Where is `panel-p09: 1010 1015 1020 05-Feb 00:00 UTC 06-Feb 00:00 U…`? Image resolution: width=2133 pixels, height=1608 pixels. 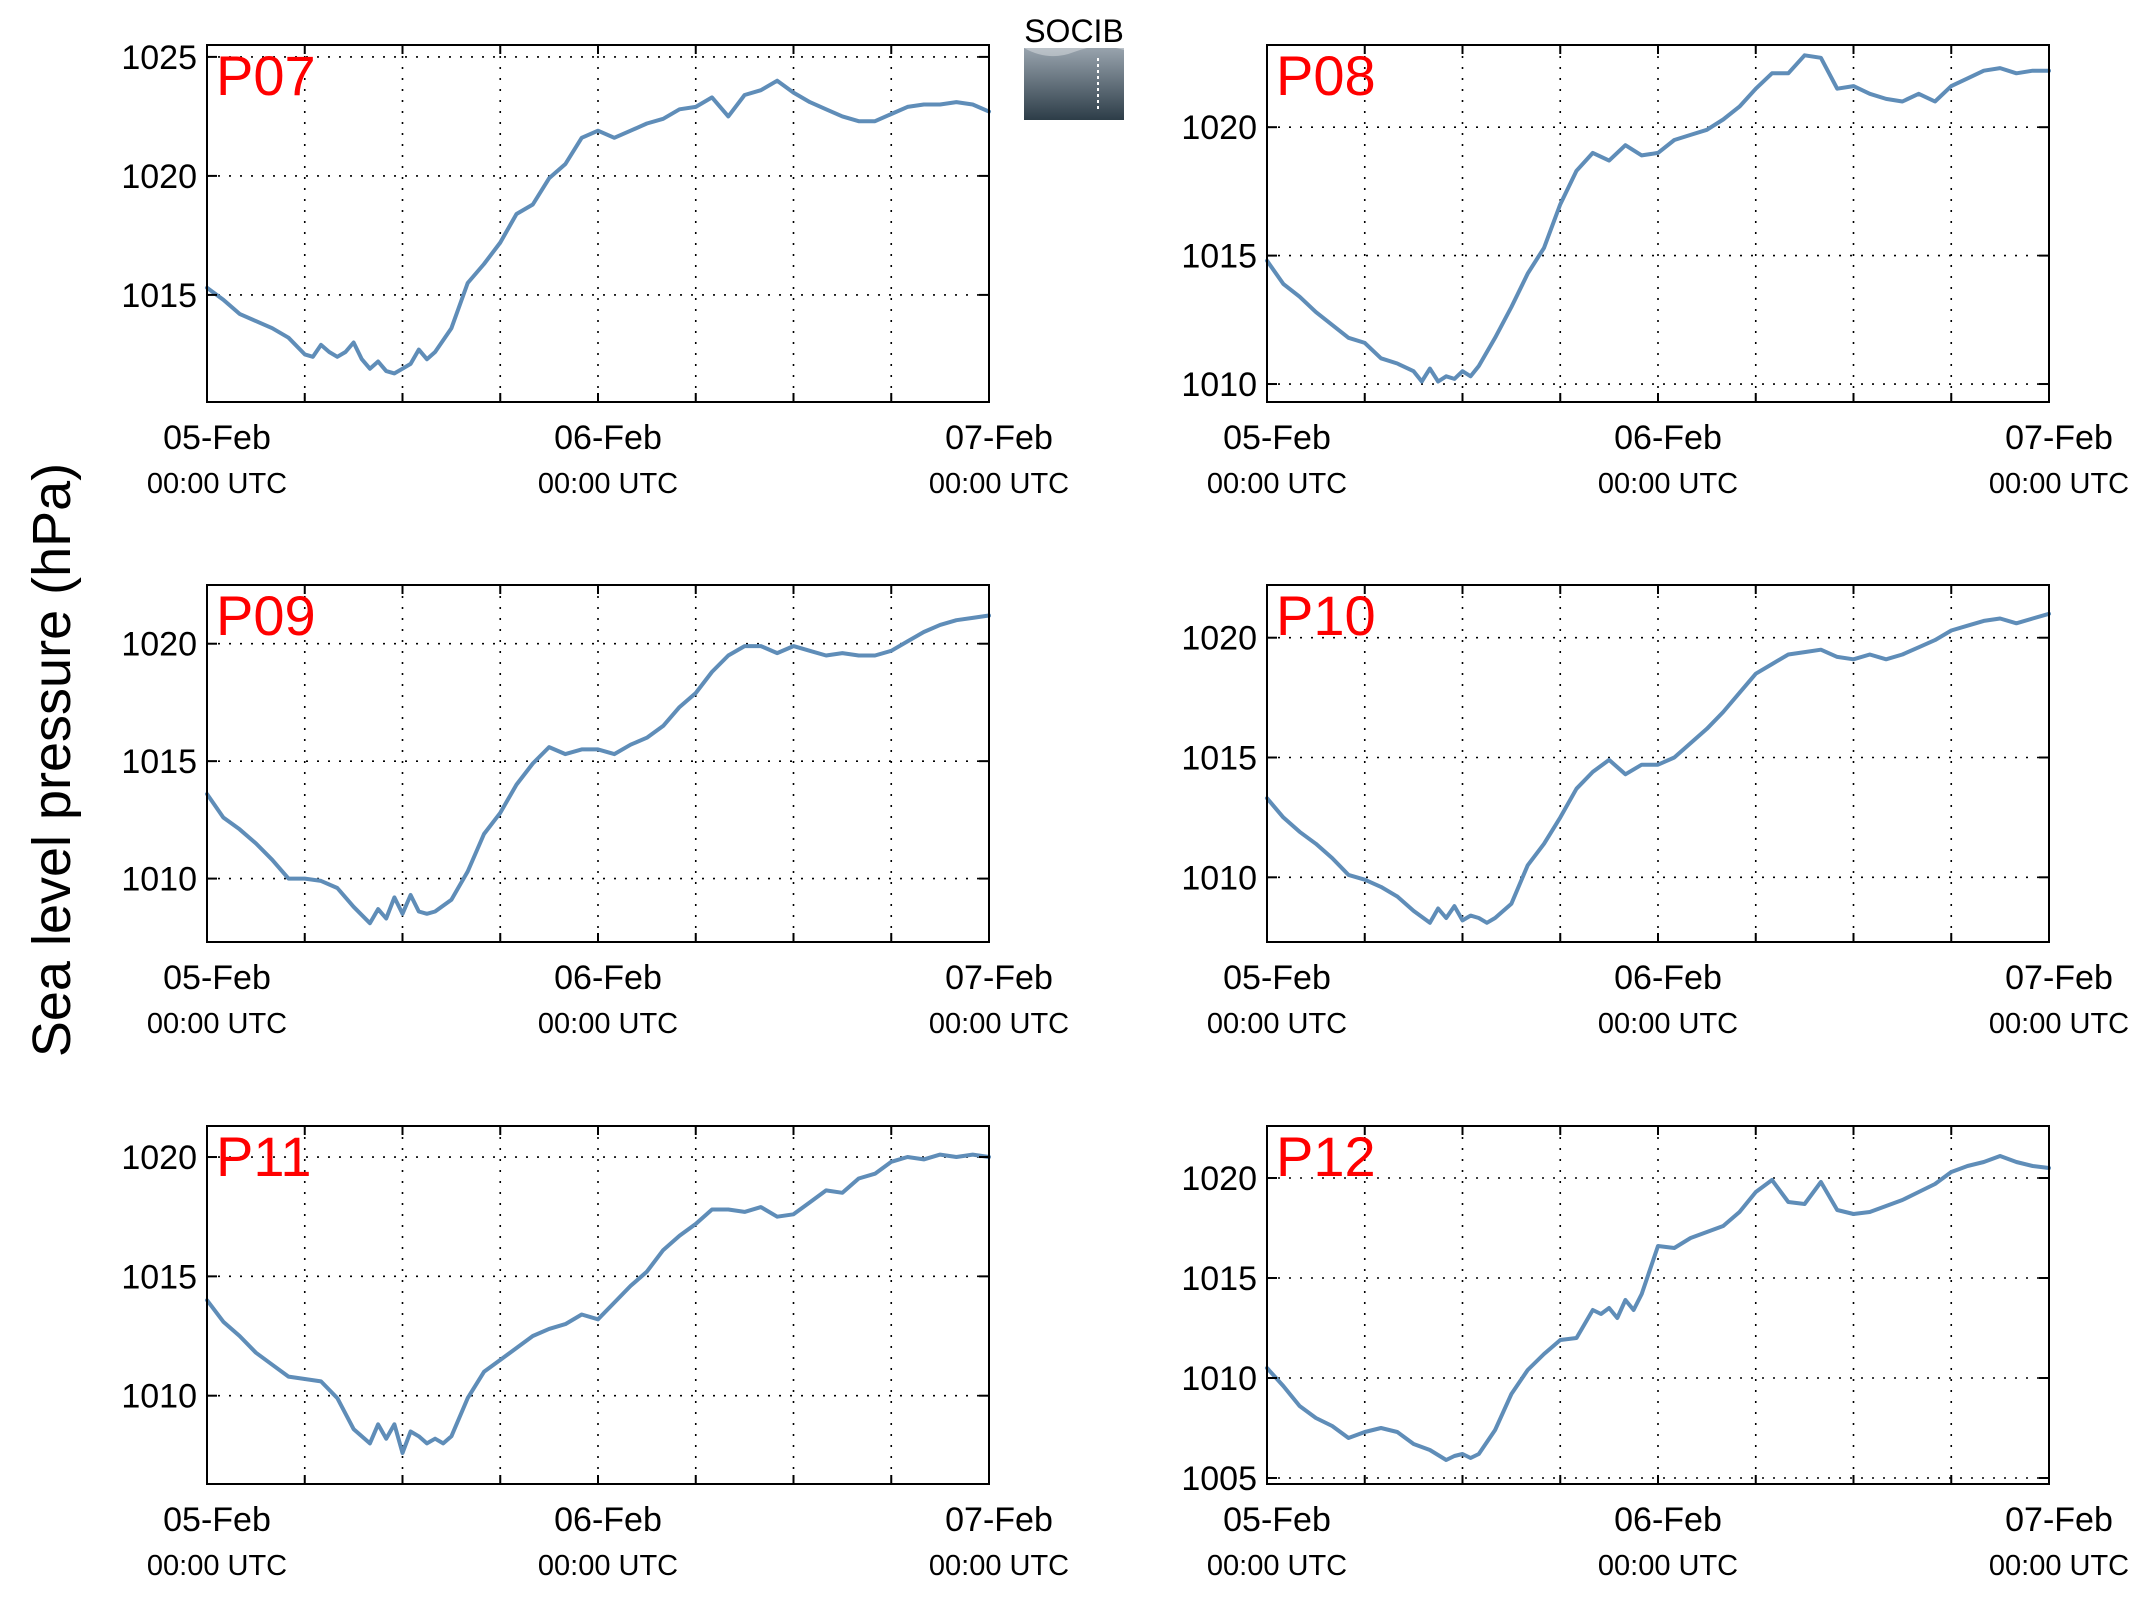
panel-p09: 1010 1015 1020 05-Feb 00:00 UTC 06-Feb 00:00 U… is located at coordinates (595, 812).